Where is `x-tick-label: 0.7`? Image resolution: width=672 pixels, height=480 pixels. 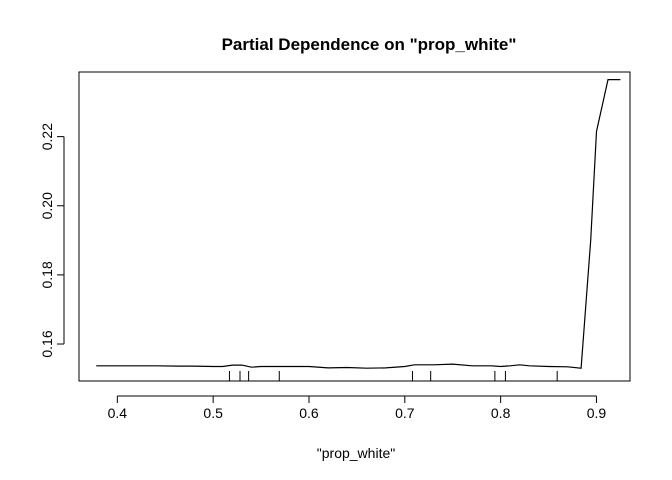
x-tick-label: 0.7 is located at coordinates (405, 413).